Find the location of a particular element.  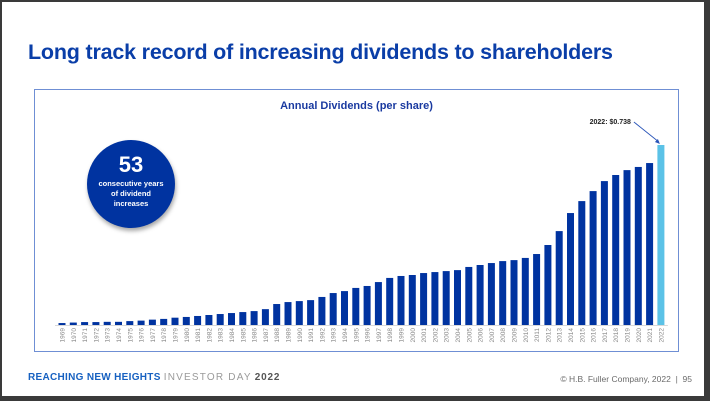

x-tick-label: 1978 is located at coordinates (164, 335).